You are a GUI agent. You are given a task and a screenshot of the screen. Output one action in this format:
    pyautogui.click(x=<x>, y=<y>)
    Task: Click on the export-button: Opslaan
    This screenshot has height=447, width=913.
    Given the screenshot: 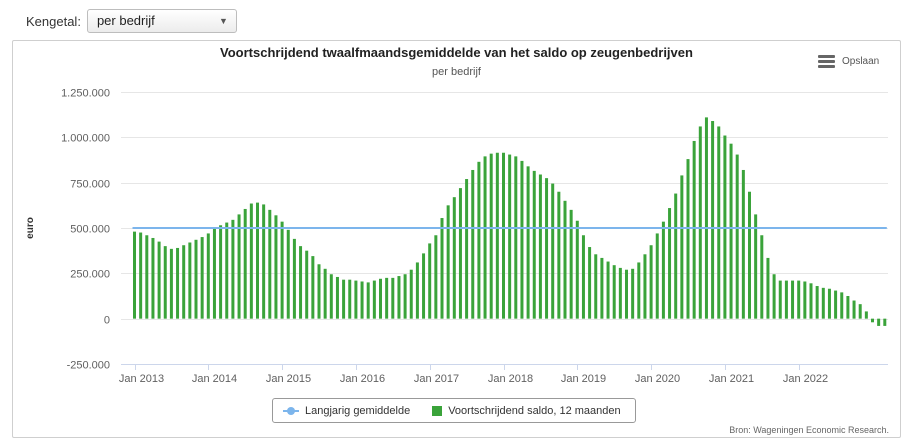 What is the action you would take?
    pyautogui.click(x=848, y=61)
    